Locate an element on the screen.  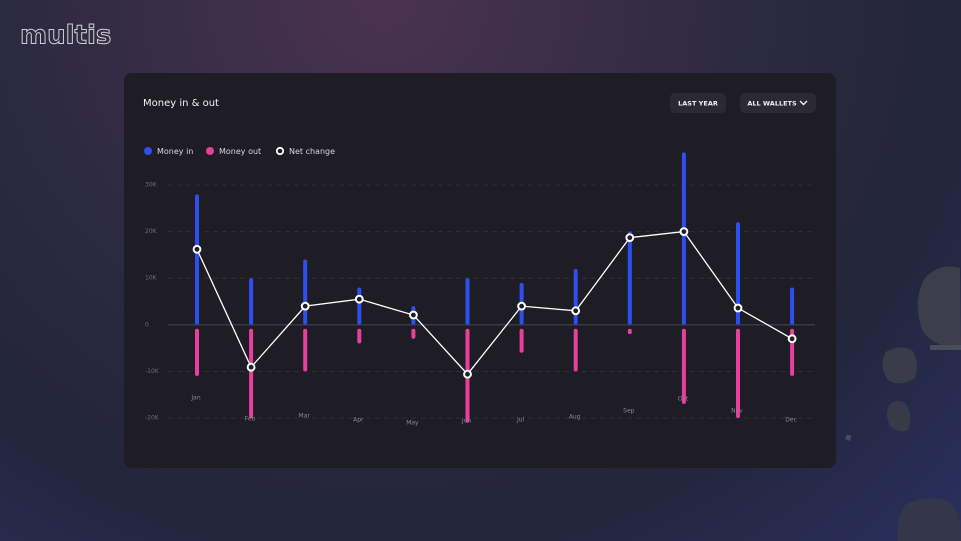
legend-label: Money in is located at coordinates (175, 151).